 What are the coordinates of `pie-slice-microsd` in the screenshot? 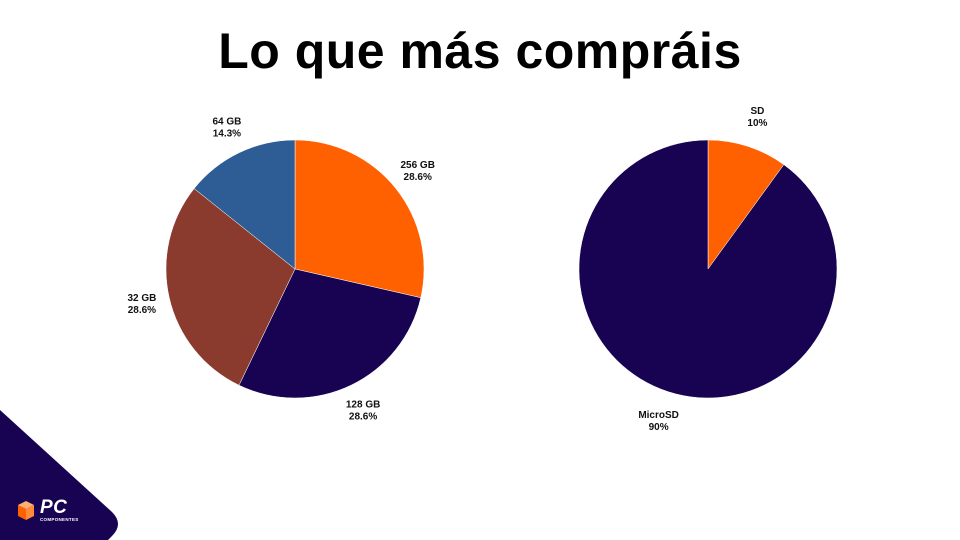 It's located at (708, 269).